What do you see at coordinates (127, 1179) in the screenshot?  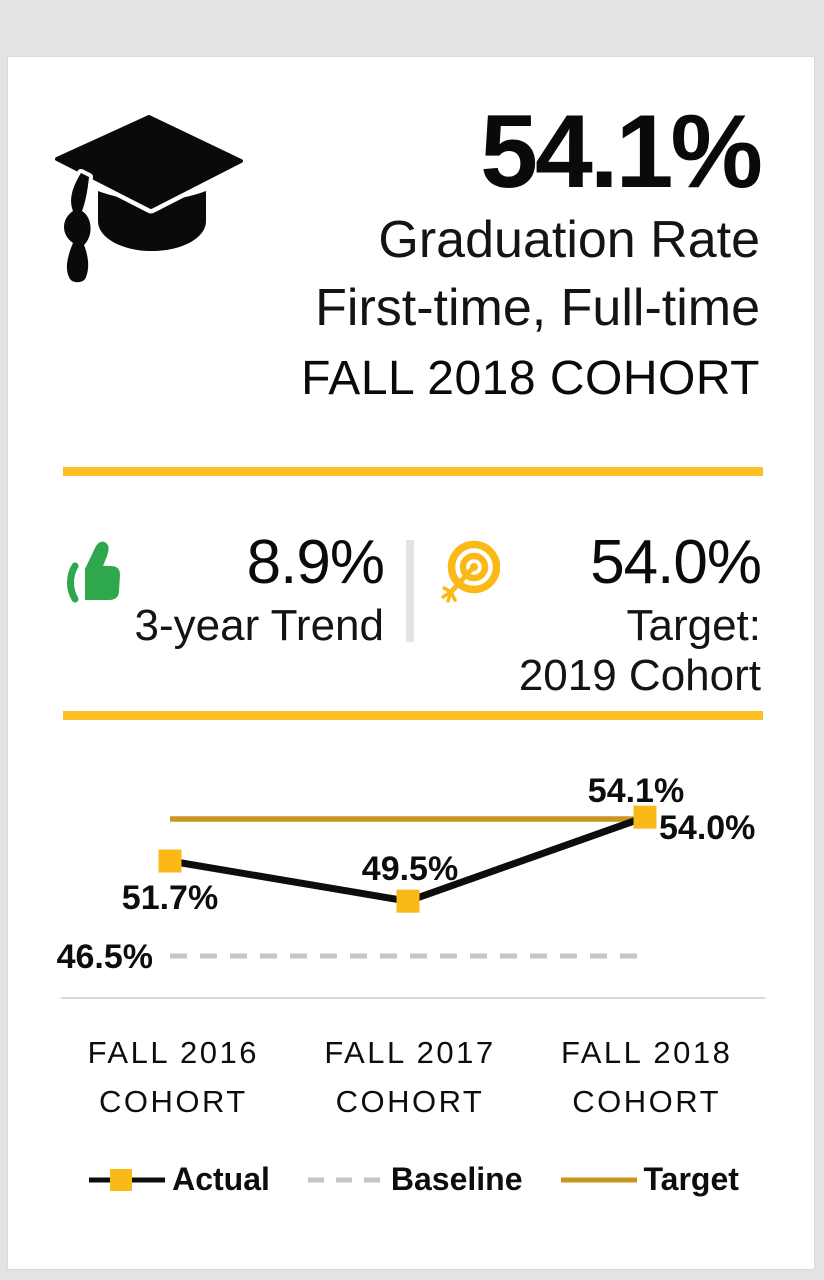 I see `legend-swatch-actual` at bounding box center [127, 1179].